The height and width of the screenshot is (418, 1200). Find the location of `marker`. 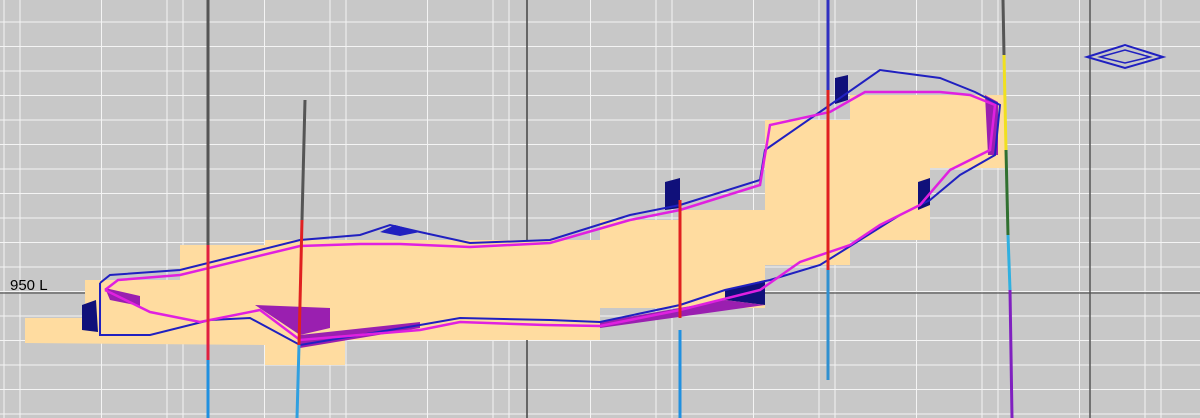

marker is located at coordinates (1125, 56).